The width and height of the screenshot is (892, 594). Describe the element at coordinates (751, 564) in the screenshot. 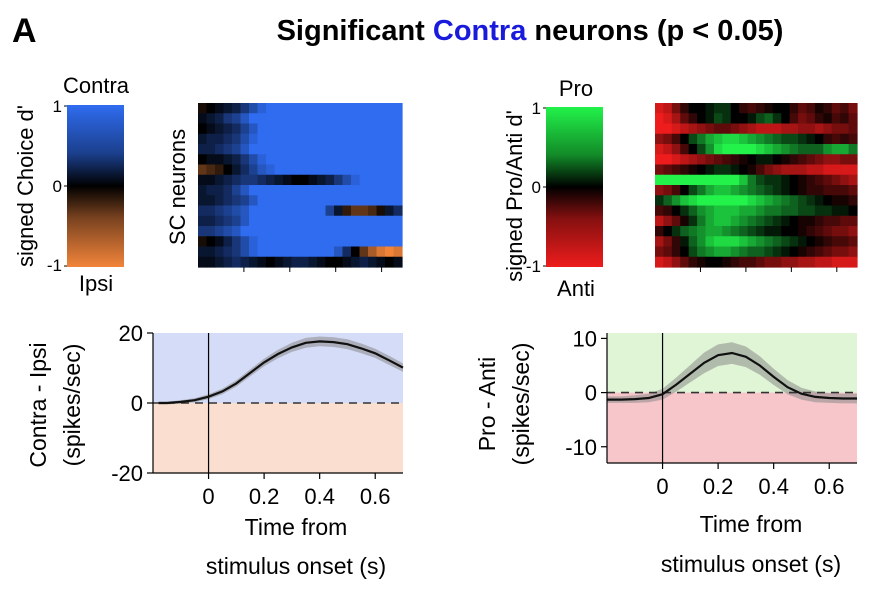

I see `pro-anti-xlabel-line2: stimulus onset (s)` at that location.